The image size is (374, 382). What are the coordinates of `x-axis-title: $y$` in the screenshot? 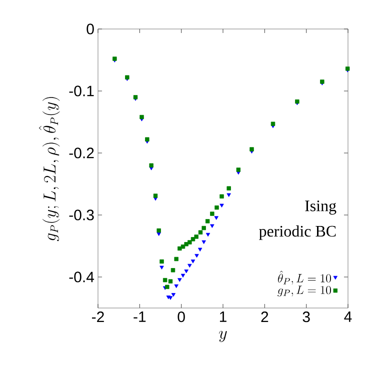 It's located at (223, 336).